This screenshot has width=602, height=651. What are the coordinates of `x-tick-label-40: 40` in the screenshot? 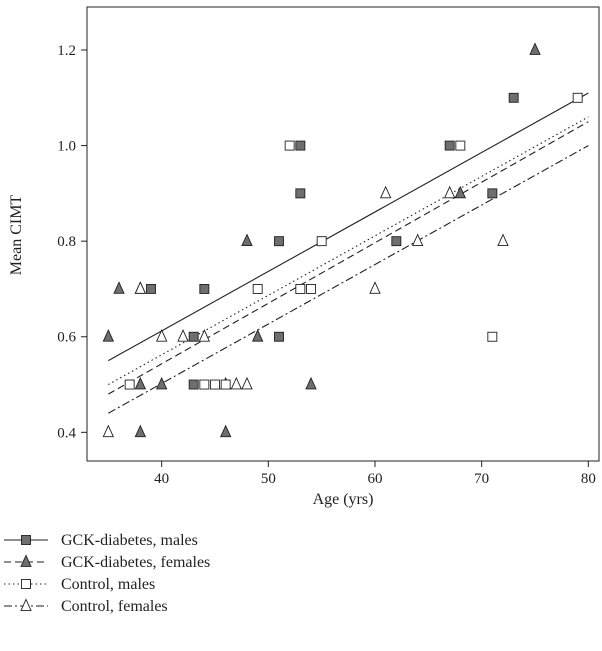 It's located at (161, 479).